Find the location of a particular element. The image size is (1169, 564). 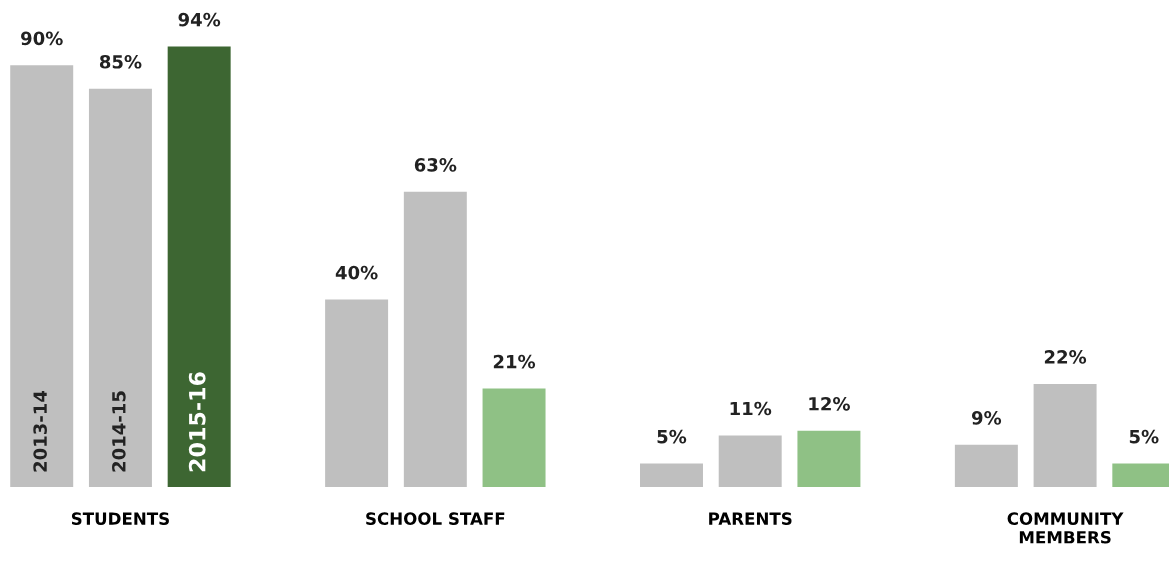

data-label: 94% is located at coordinates (199, 19).